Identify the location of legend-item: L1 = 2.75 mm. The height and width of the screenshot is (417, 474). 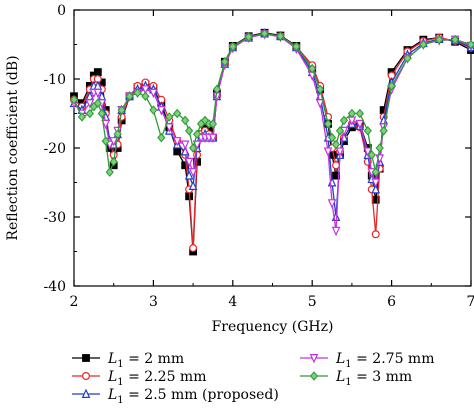
(367, 360).